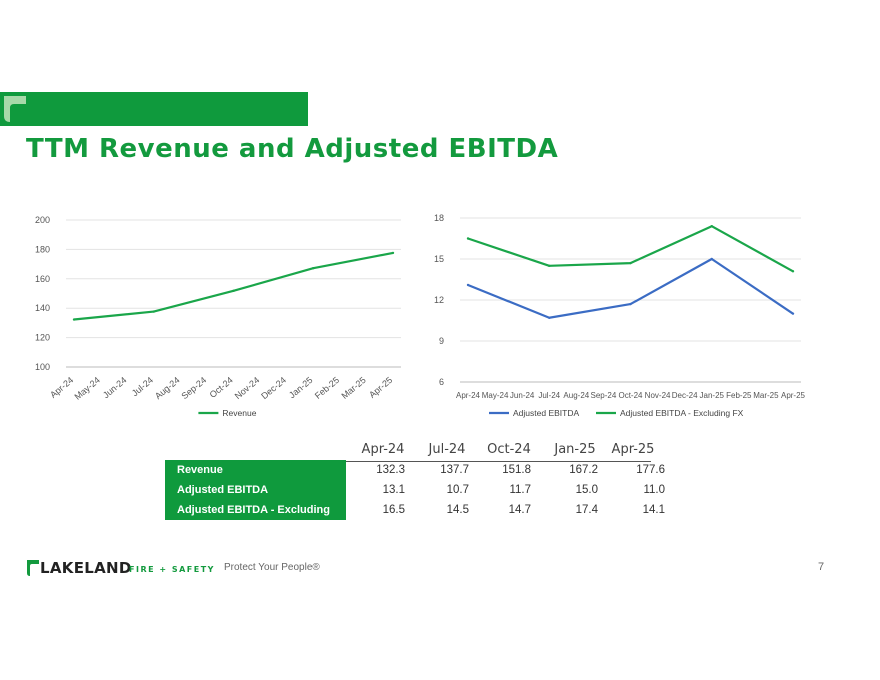 The width and height of the screenshot is (880, 680). Describe the element at coordinates (653, 510) in the screenshot. I see `table-cell: 14.1` at that location.